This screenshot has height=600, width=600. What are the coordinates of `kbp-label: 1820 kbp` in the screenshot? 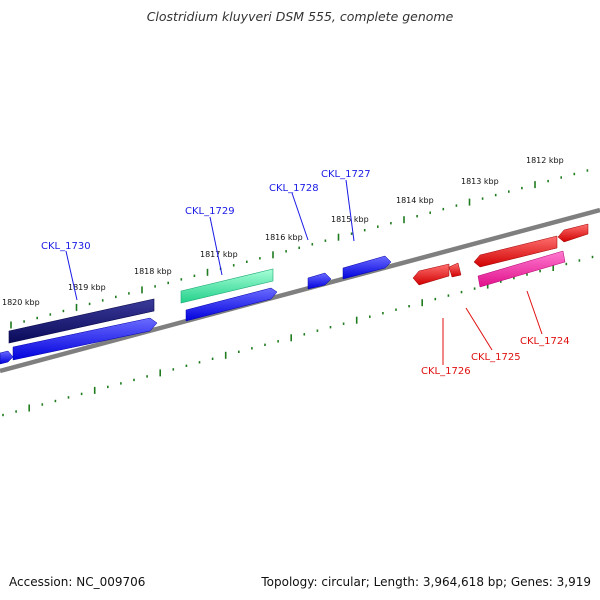 It's located at (21, 302).